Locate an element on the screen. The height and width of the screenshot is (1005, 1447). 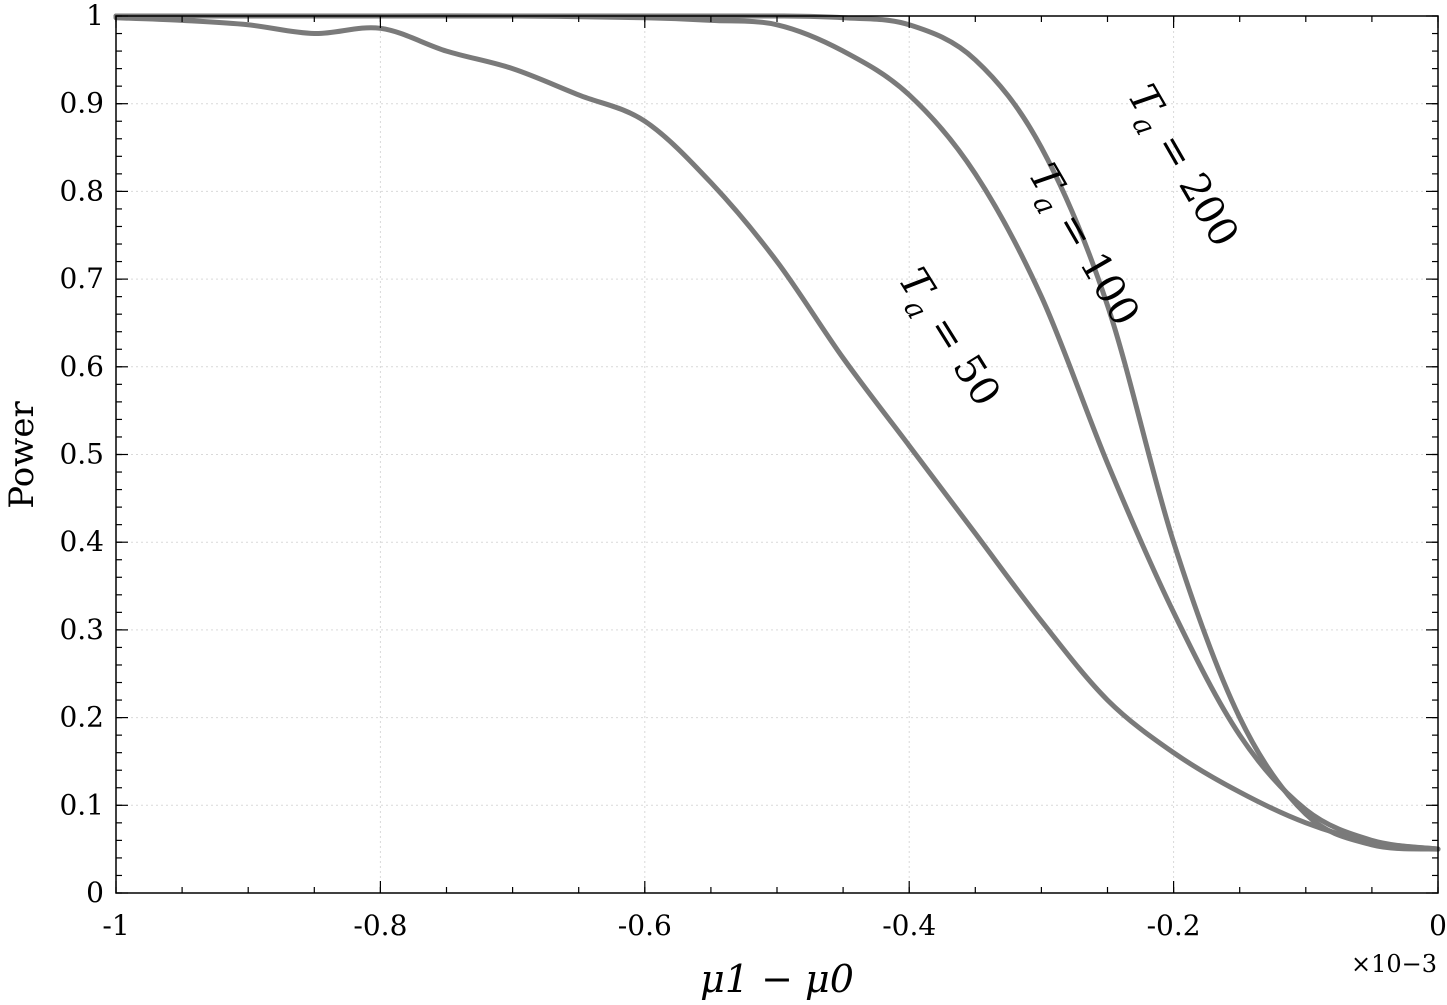
x-tick-label: -0.8 is located at coordinates (380, 925).